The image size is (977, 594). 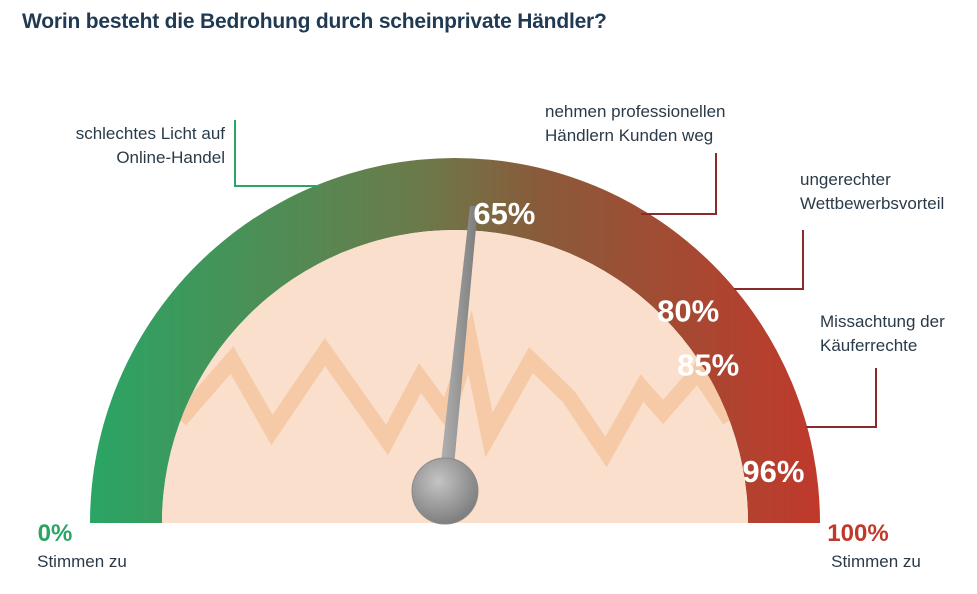 I want to click on callout-label: ungerechter, so click(x=845, y=179).